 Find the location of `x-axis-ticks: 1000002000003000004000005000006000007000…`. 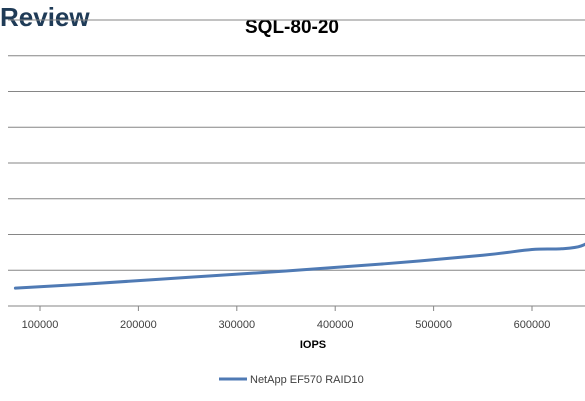

x-axis-ticks: 1000002000003000004000005000006000007000… is located at coordinates (286, 318).